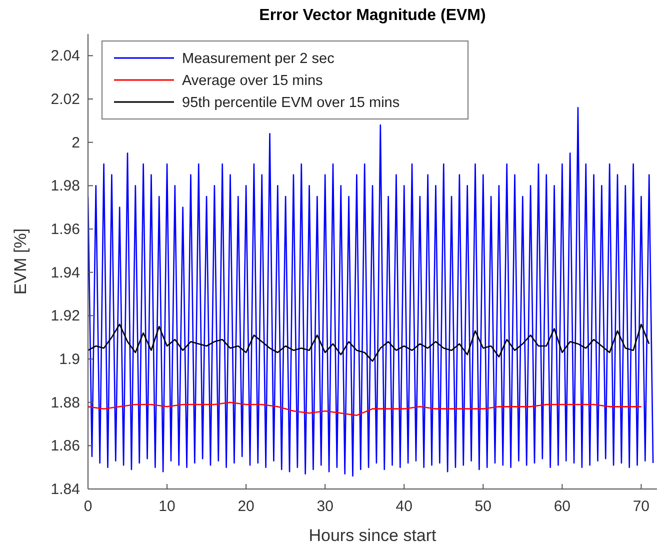 The width and height of the screenshot is (659, 551). What do you see at coordinates (325, 506) in the screenshot?
I see `x-tick-label: 30` at bounding box center [325, 506].